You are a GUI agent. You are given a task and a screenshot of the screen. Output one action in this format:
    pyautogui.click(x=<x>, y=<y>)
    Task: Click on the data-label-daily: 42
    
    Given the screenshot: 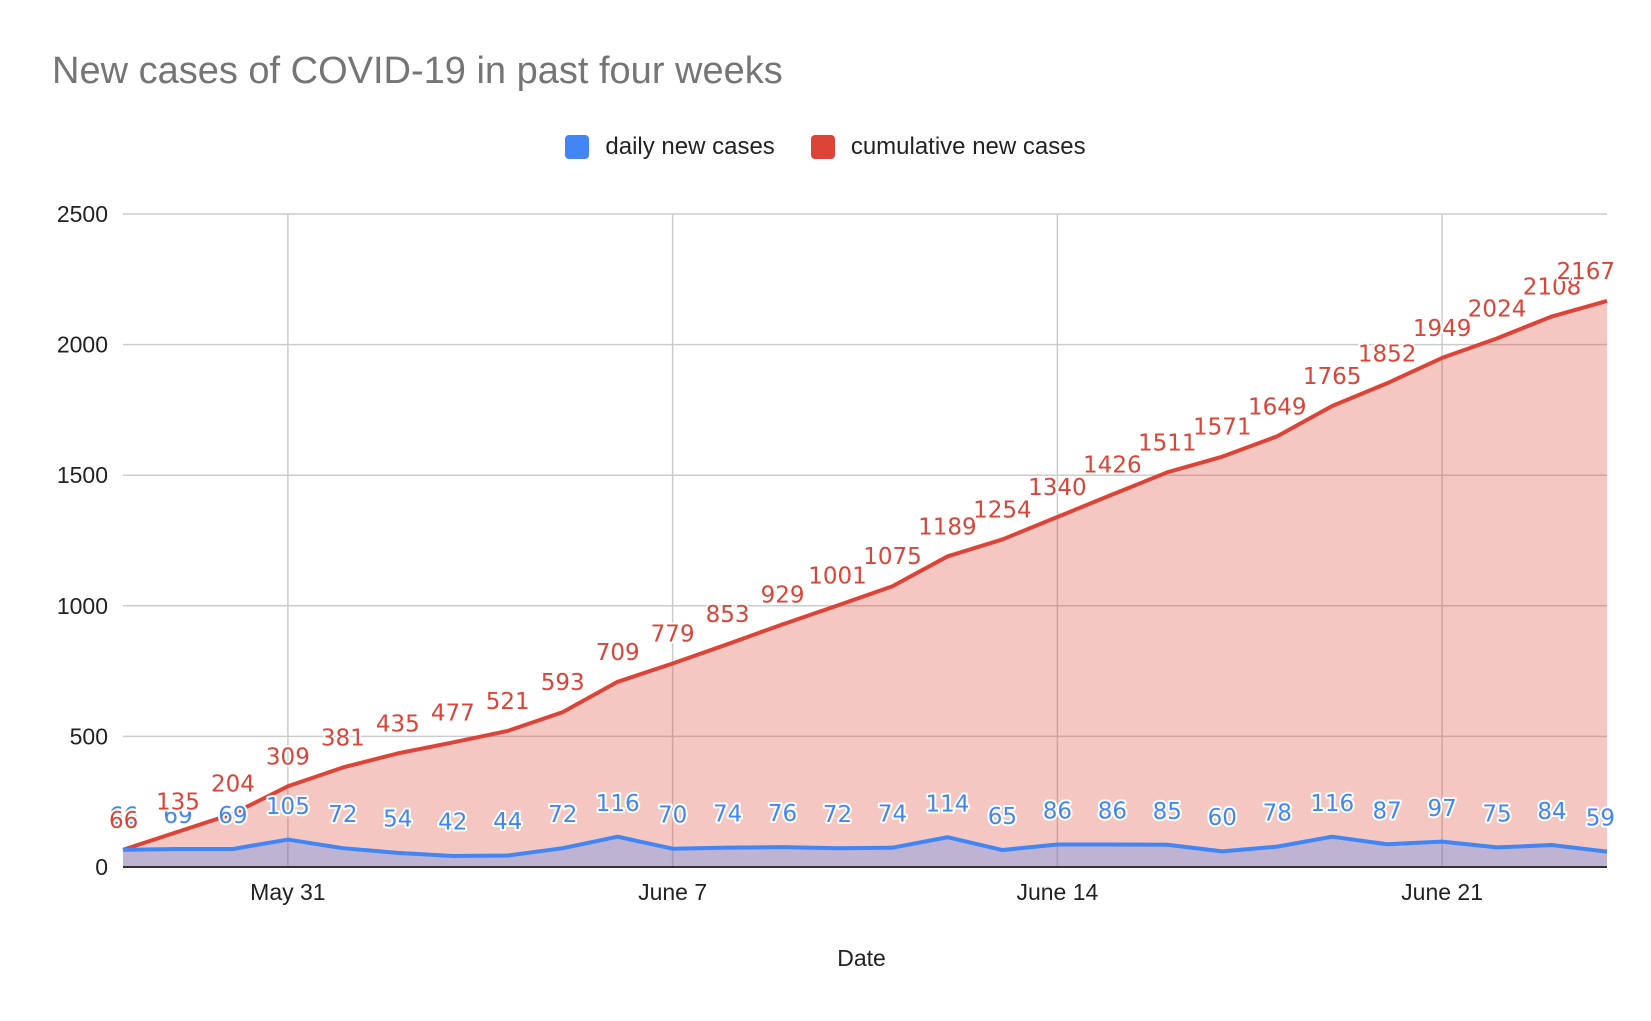 What is the action you would take?
    pyautogui.click(x=452, y=823)
    